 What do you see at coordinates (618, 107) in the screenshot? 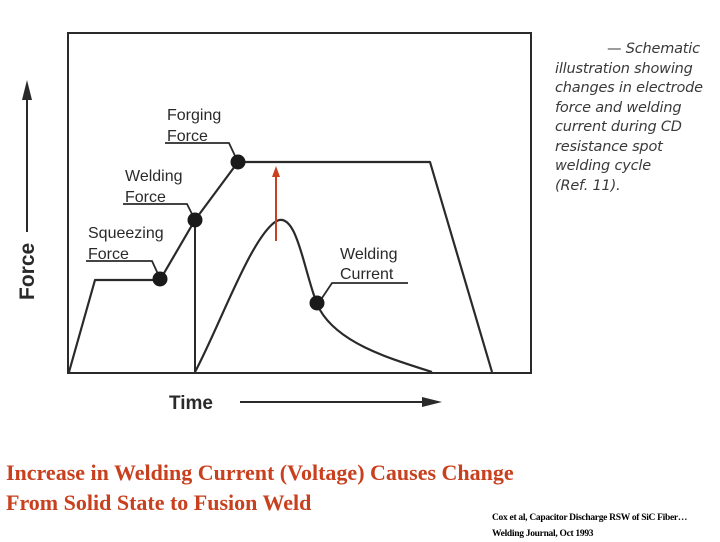
I see `caption-line: force and welding` at bounding box center [618, 107].